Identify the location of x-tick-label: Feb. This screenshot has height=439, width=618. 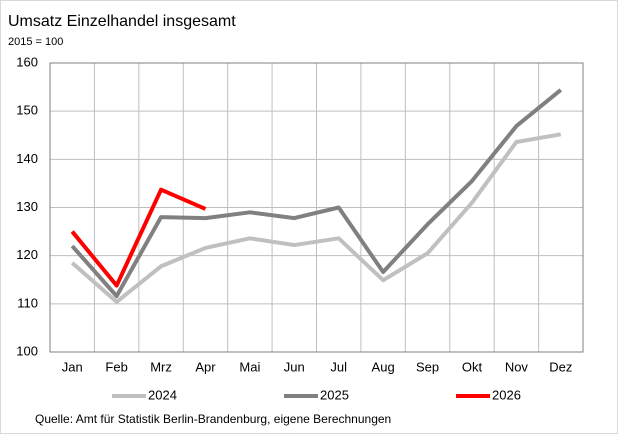
(116, 366).